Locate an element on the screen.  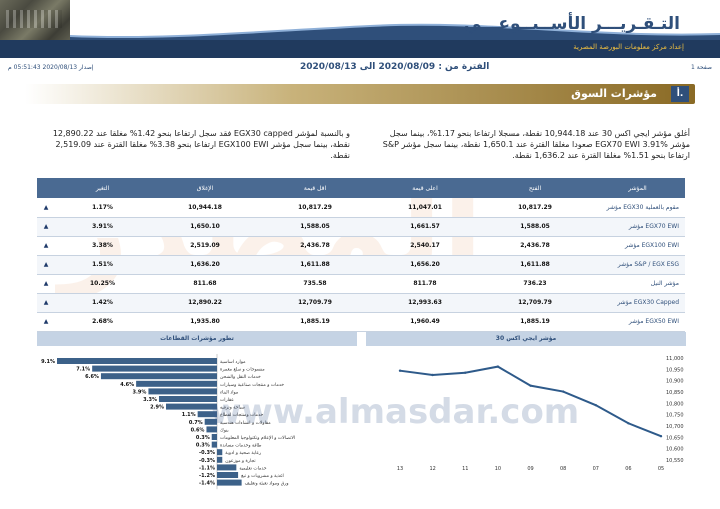
y-tick-label: 11,000 is located at coordinates (675, 359).